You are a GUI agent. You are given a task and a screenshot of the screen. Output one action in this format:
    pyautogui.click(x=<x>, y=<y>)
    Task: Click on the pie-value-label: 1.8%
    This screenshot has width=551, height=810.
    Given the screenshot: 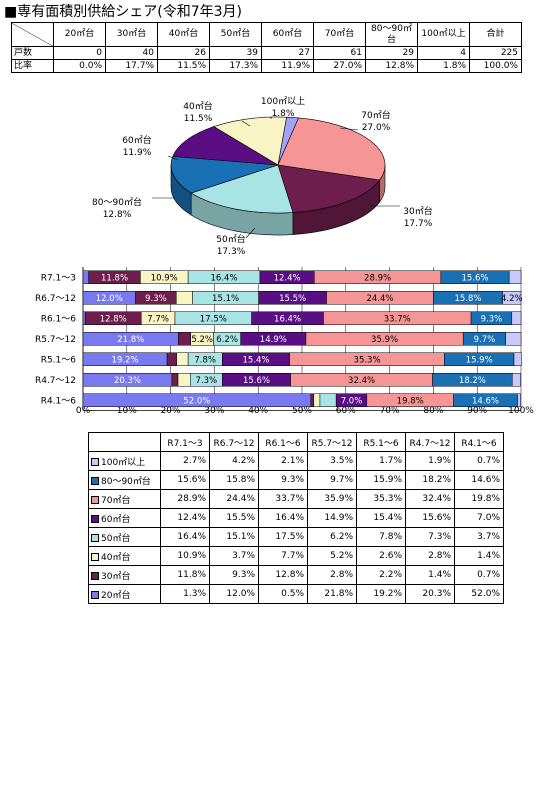 What is the action you would take?
    pyautogui.click(x=283, y=114)
    